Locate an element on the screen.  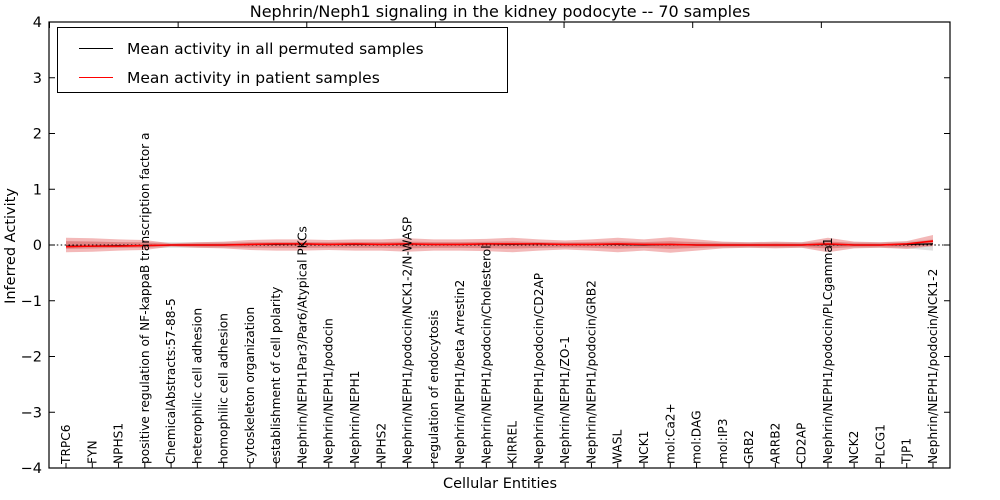
y-tick-label: −4 is located at coordinates (31, 469).